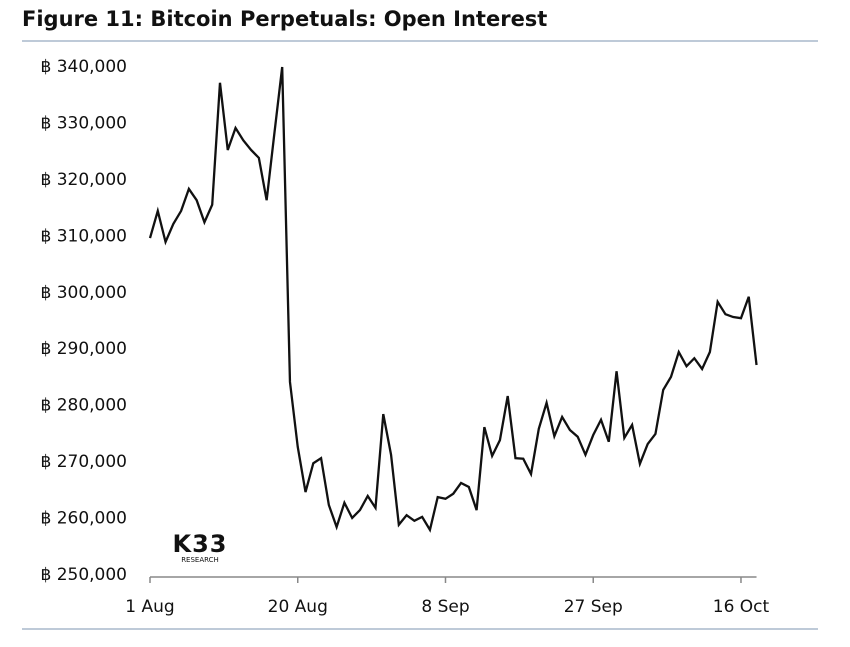 The height and width of the screenshot is (647, 850). What do you see at coordinates (445, 607) in the screenshot?
I see `x-tick-label: 8 Sep` at bounding box center [445, 607].